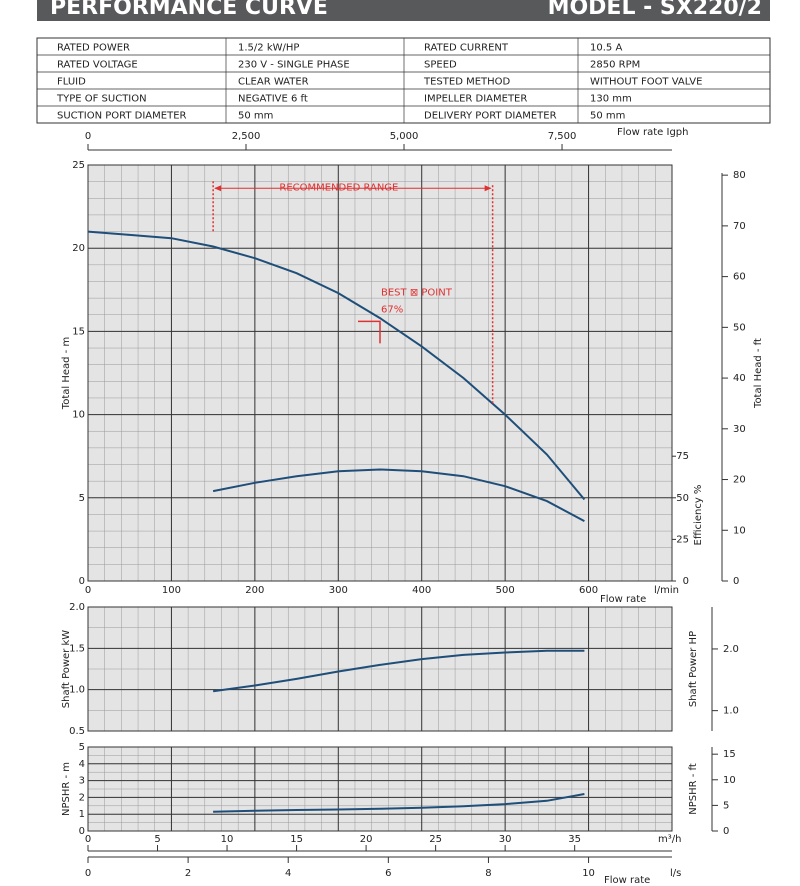  What do you see at coordinates (627, 880) in the screenshot?
I see `x3-axis-title: Flow rate` at bounding box center [627, 880].